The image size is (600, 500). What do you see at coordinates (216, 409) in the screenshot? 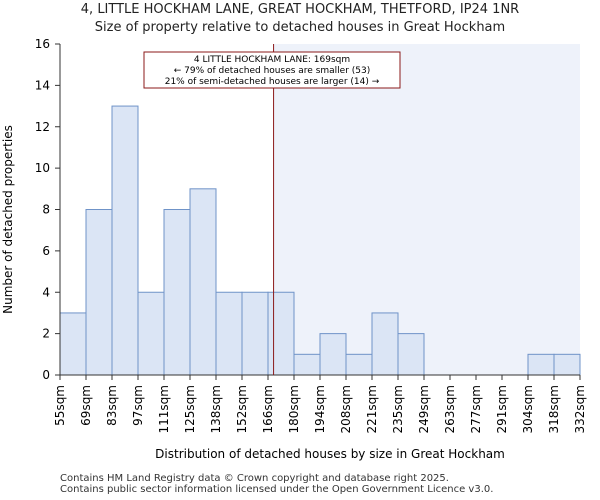
I see `x-tick-label-138sqm: 138sqm` at bounding box center [216, 409].